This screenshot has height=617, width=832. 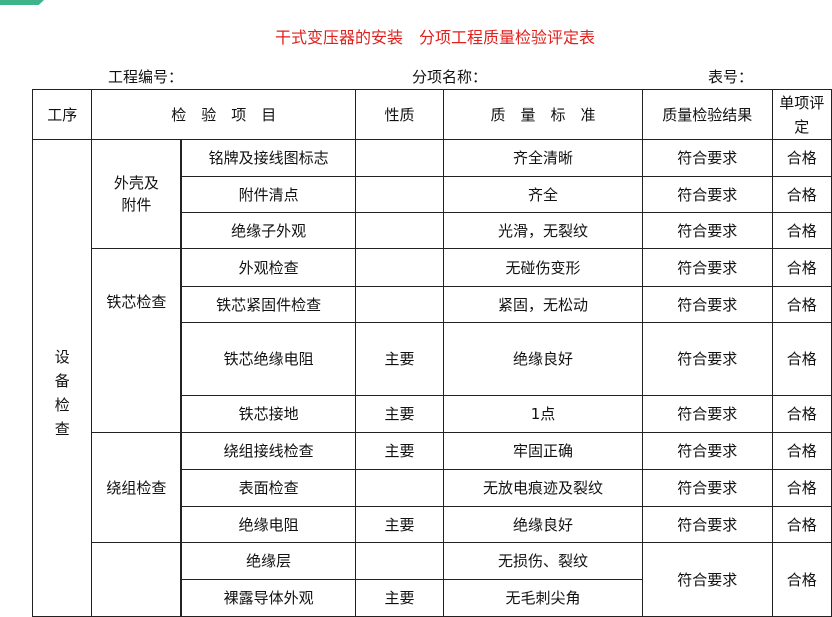 What do you see at coordinates (268, 451) in the screenshot?
I see `item-cell: 绕组接线检查` at bounding box center [268, 451].